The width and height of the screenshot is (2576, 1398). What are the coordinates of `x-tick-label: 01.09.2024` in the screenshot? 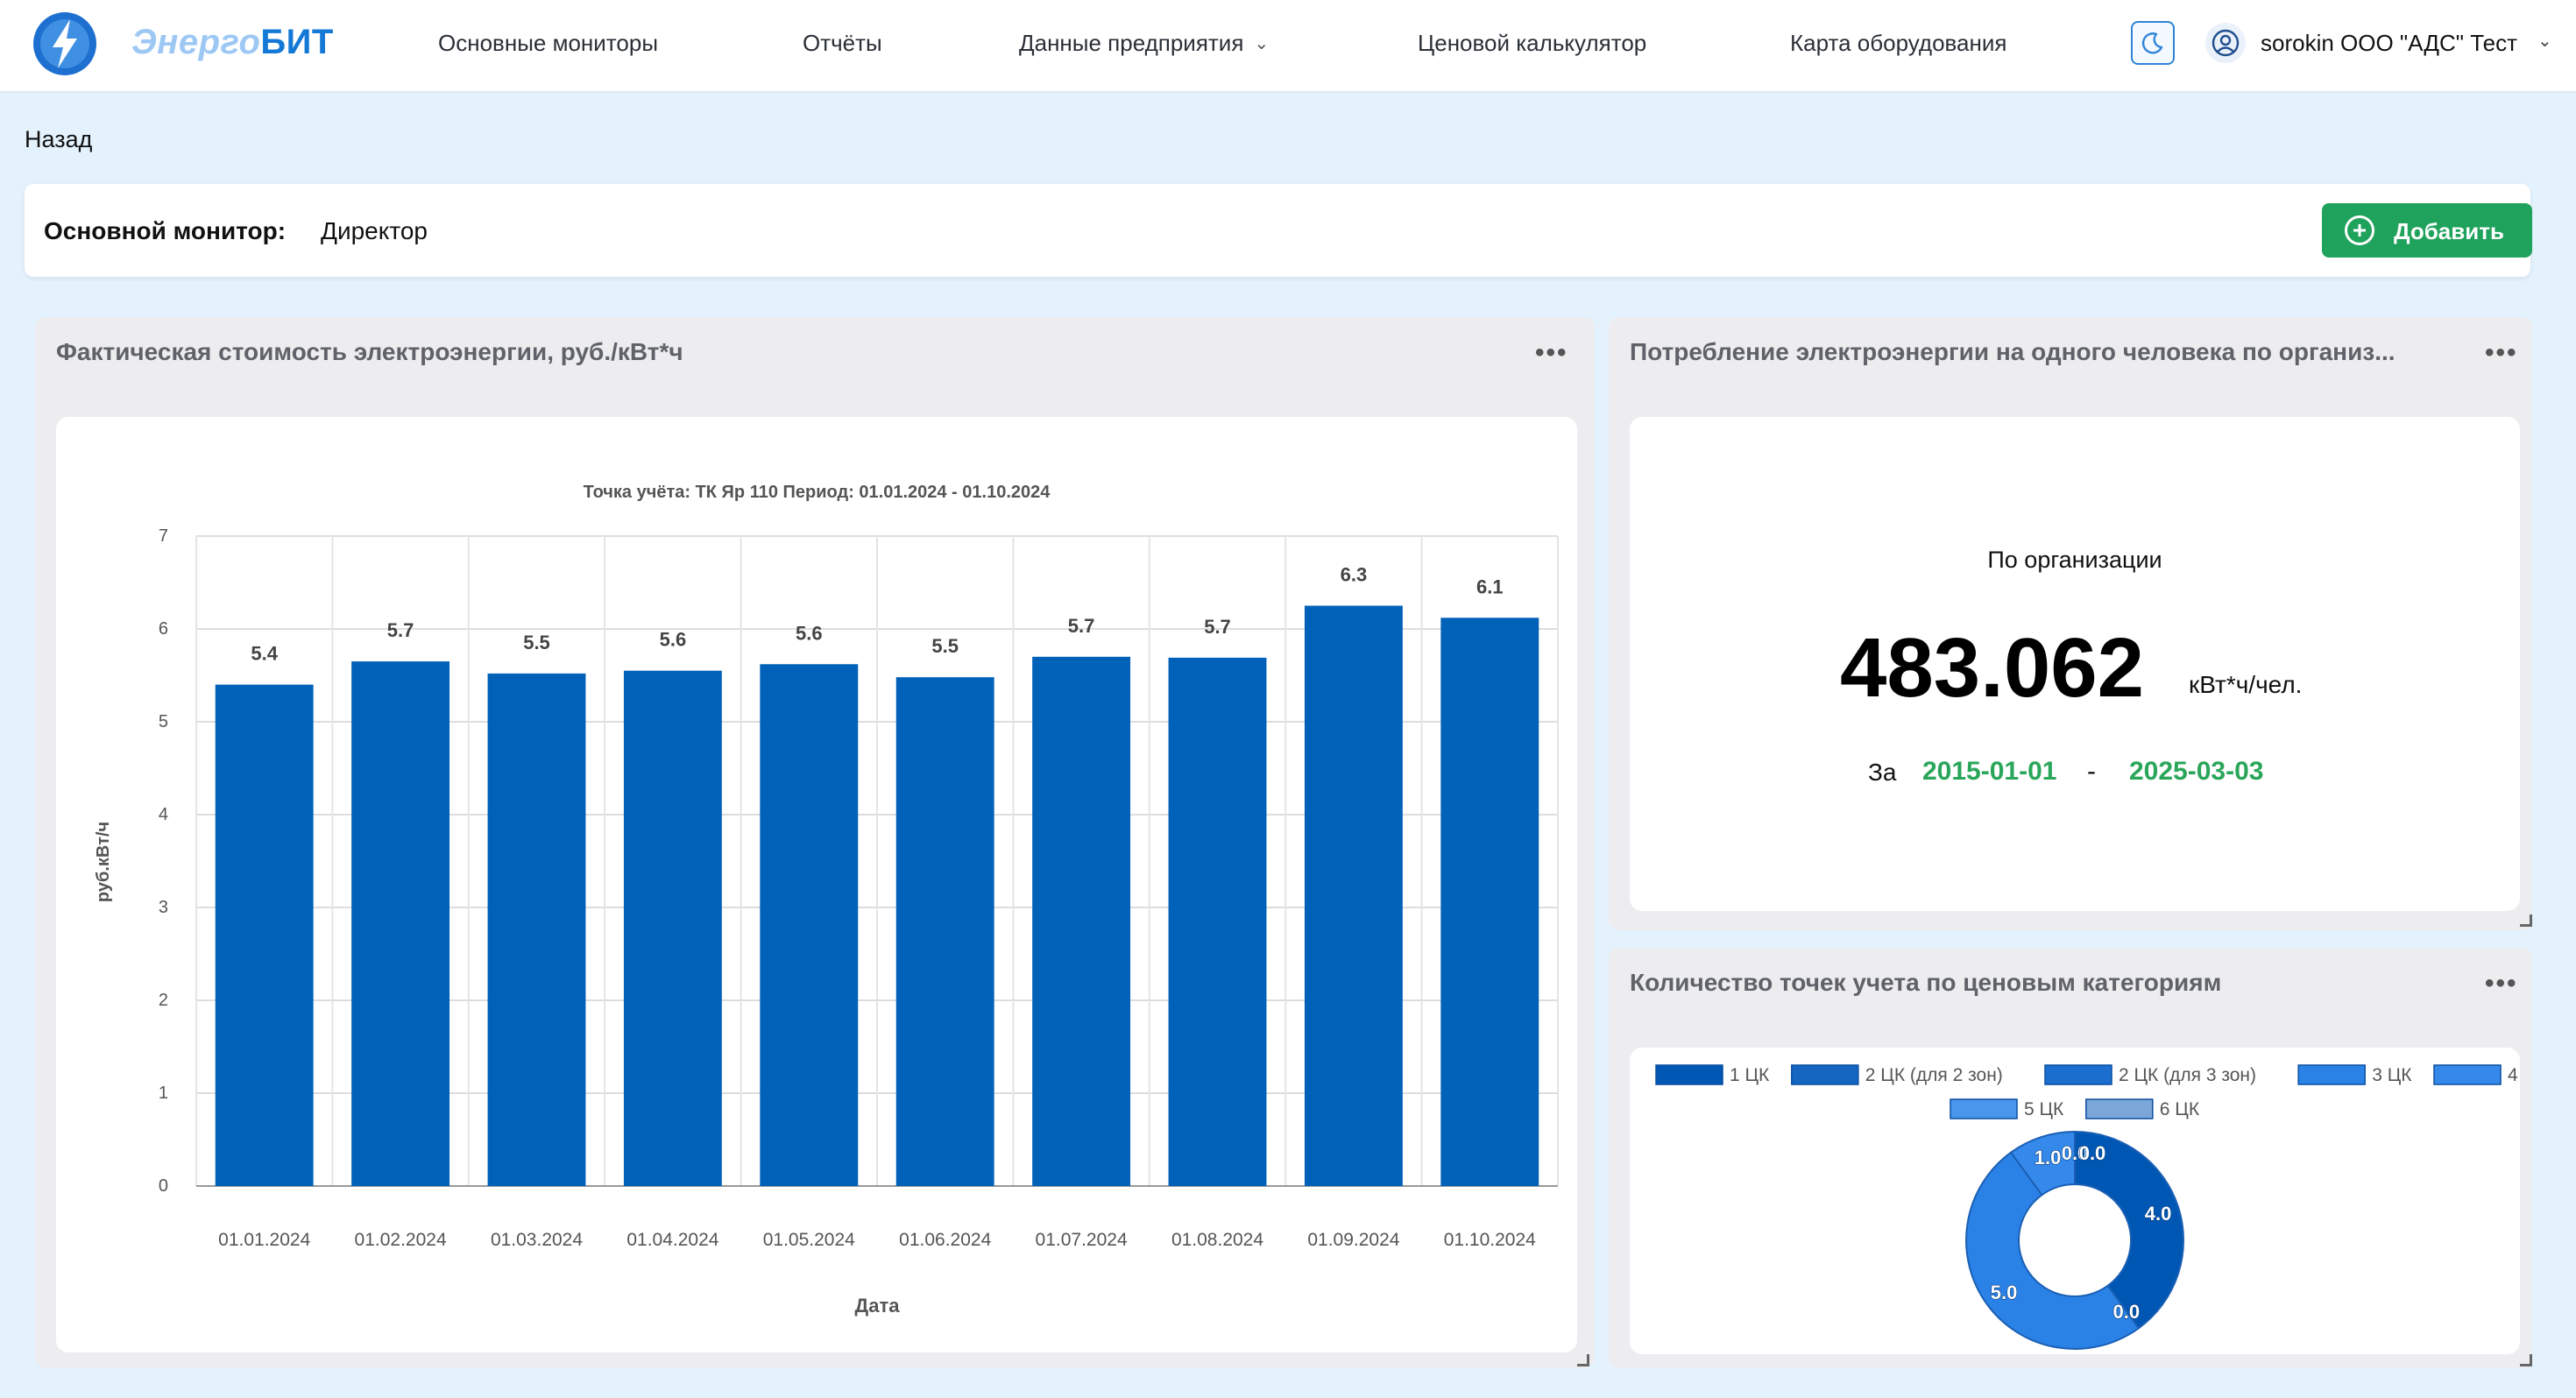 It's located at (1353, 1240).